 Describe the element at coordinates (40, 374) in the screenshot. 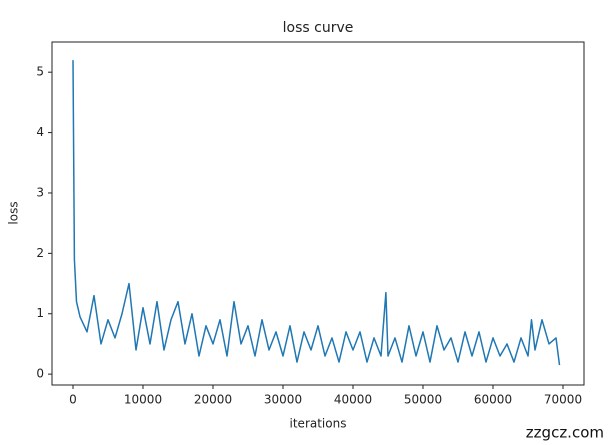

I see `y-tick-label: 0` at that location.